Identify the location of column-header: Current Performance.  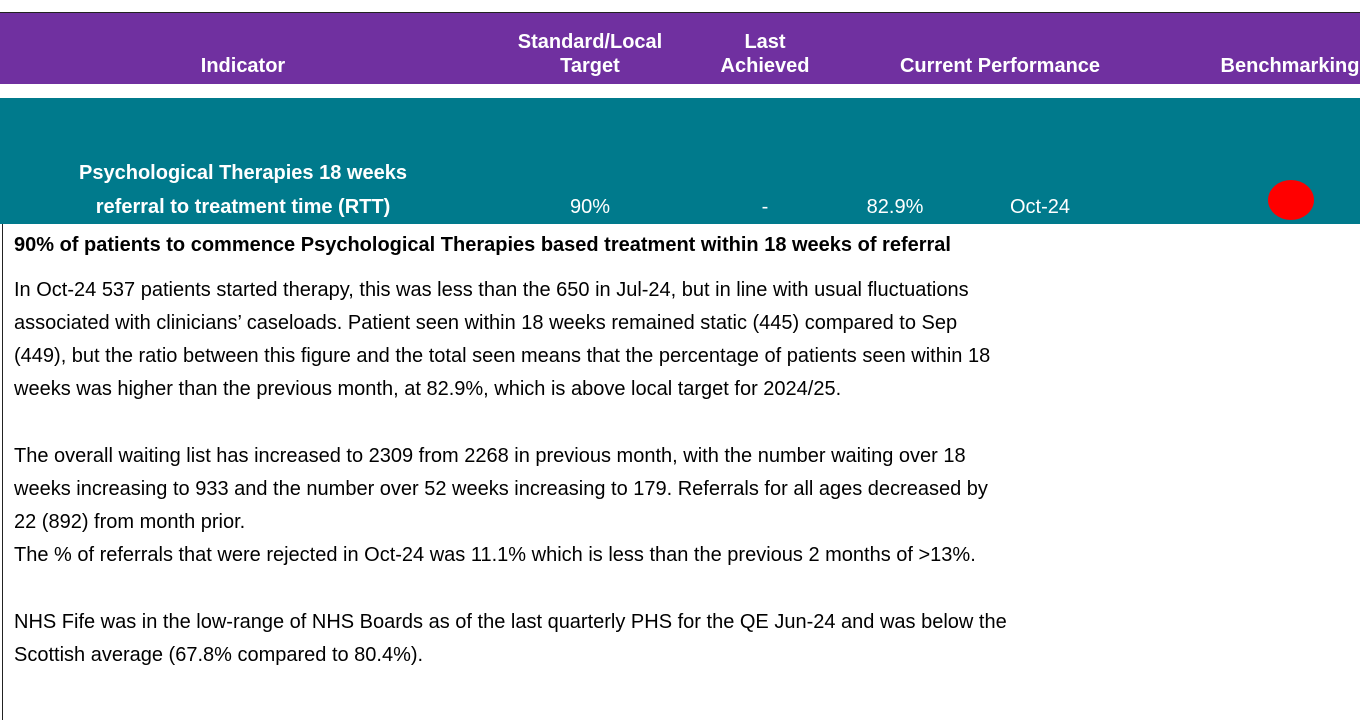
(1000, 66).